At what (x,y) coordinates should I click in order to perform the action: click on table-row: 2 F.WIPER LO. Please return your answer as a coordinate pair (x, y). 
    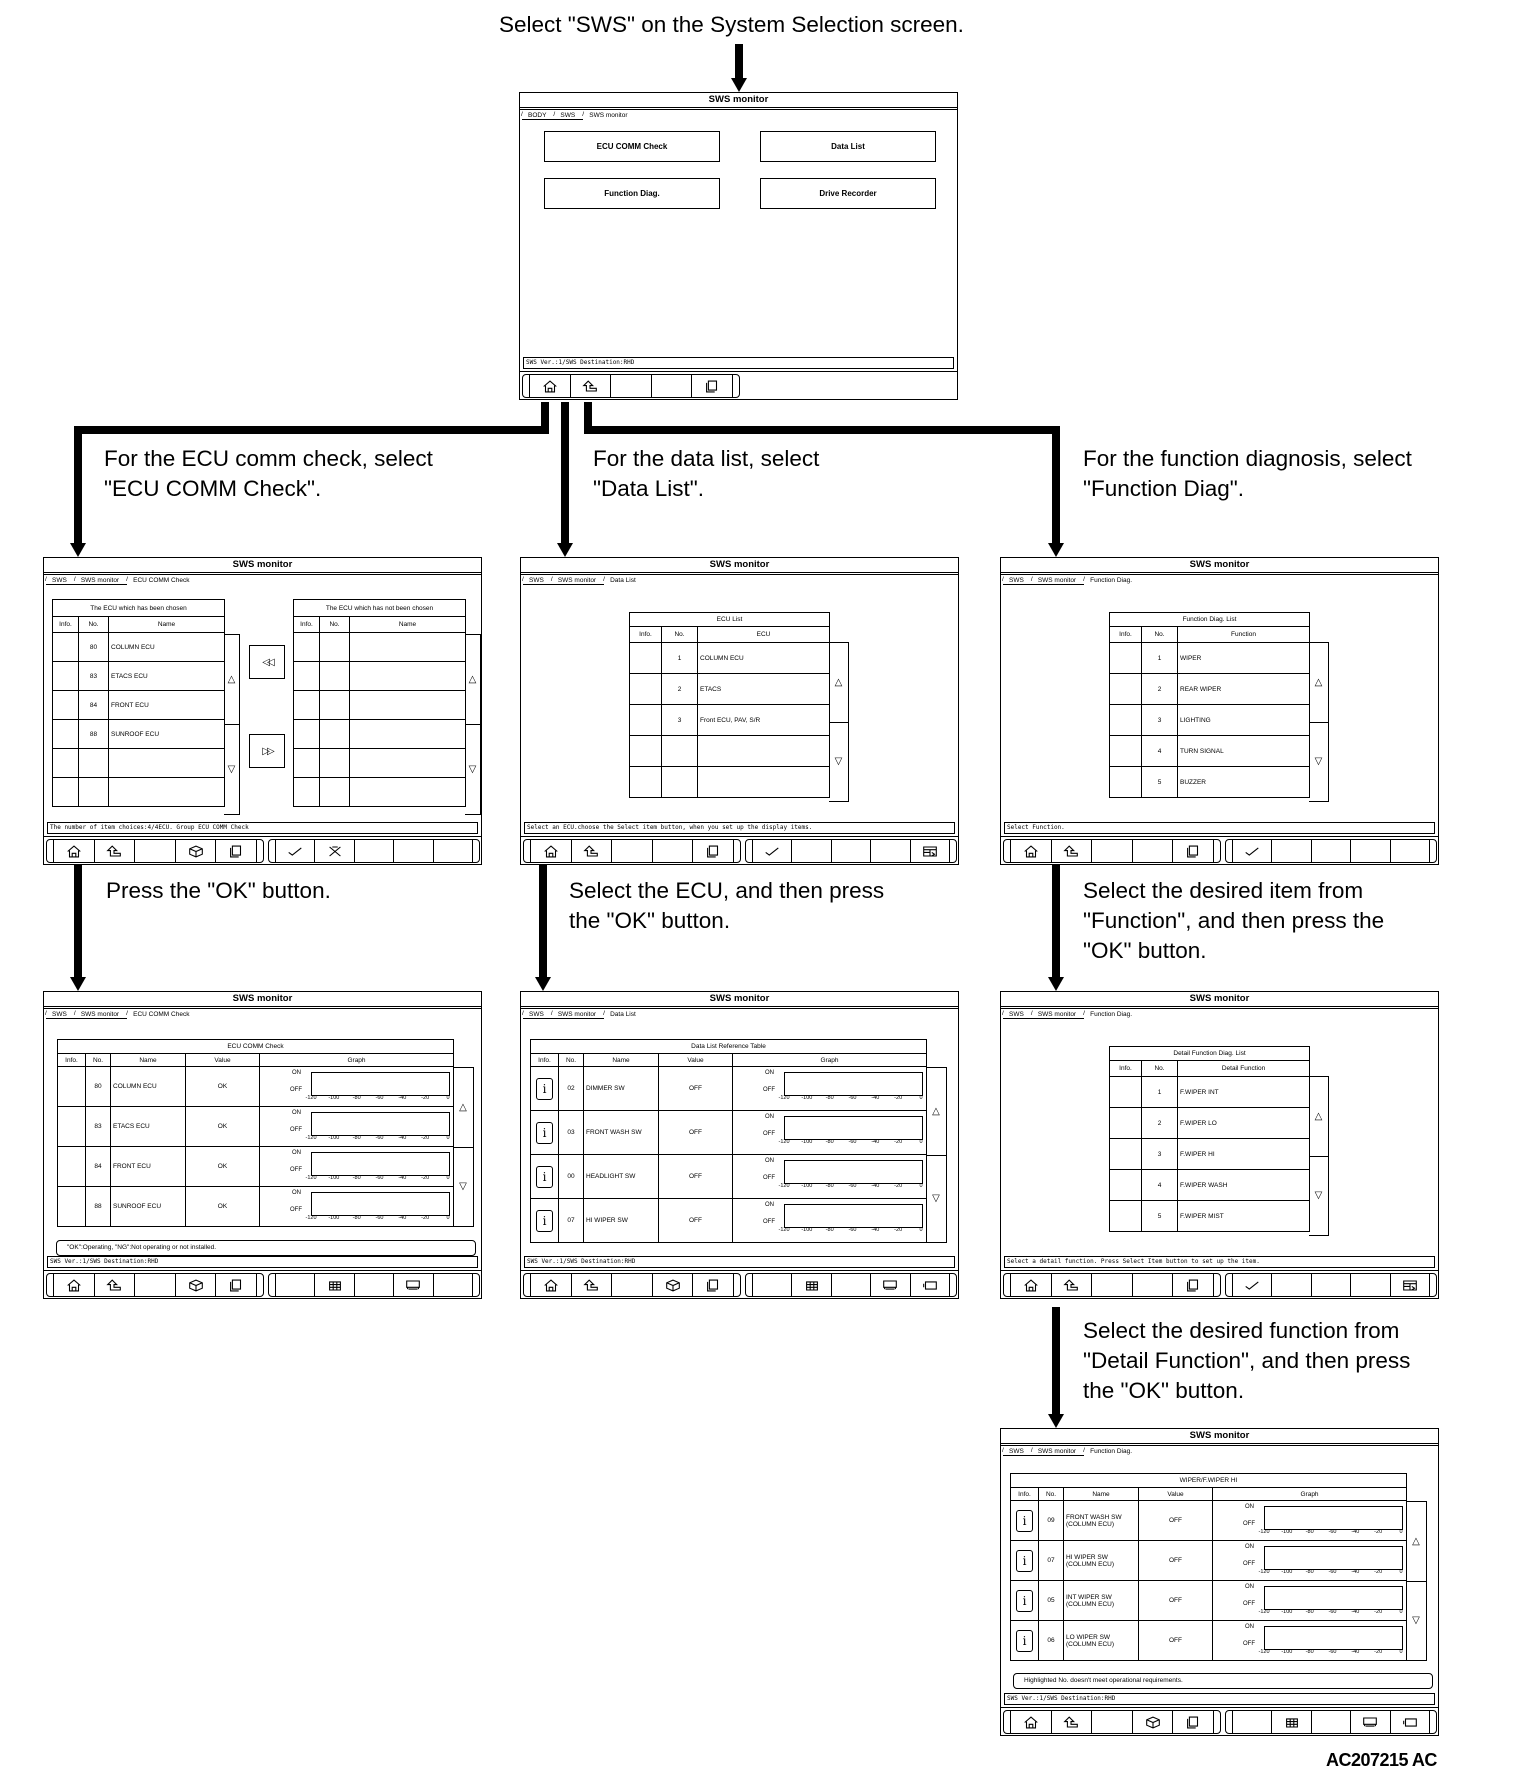
    Looking at the image, I should click on (1210, 1123).